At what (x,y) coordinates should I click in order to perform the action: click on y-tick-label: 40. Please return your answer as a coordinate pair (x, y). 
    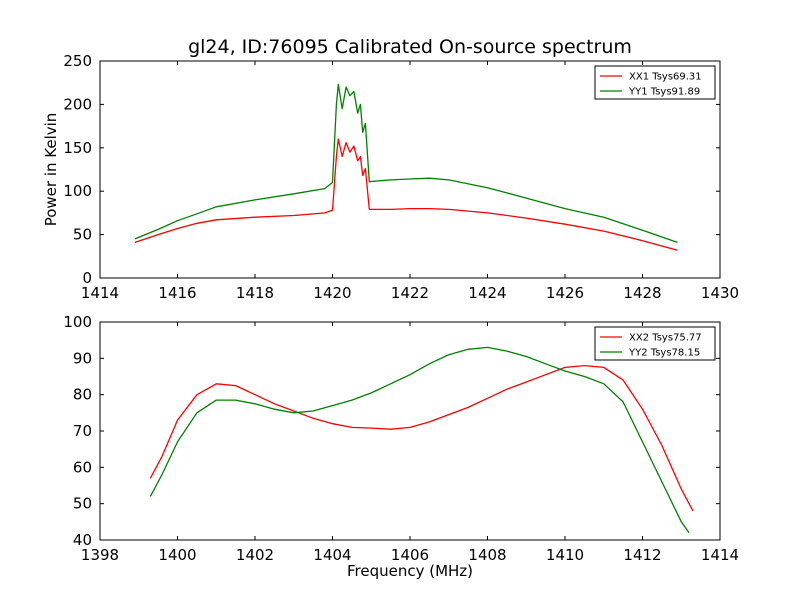
    Looking at the image, I should click on (82, 540).